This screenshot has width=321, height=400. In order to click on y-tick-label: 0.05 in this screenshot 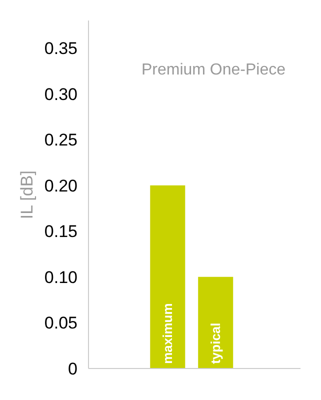, I will do `click(61, 323)`.